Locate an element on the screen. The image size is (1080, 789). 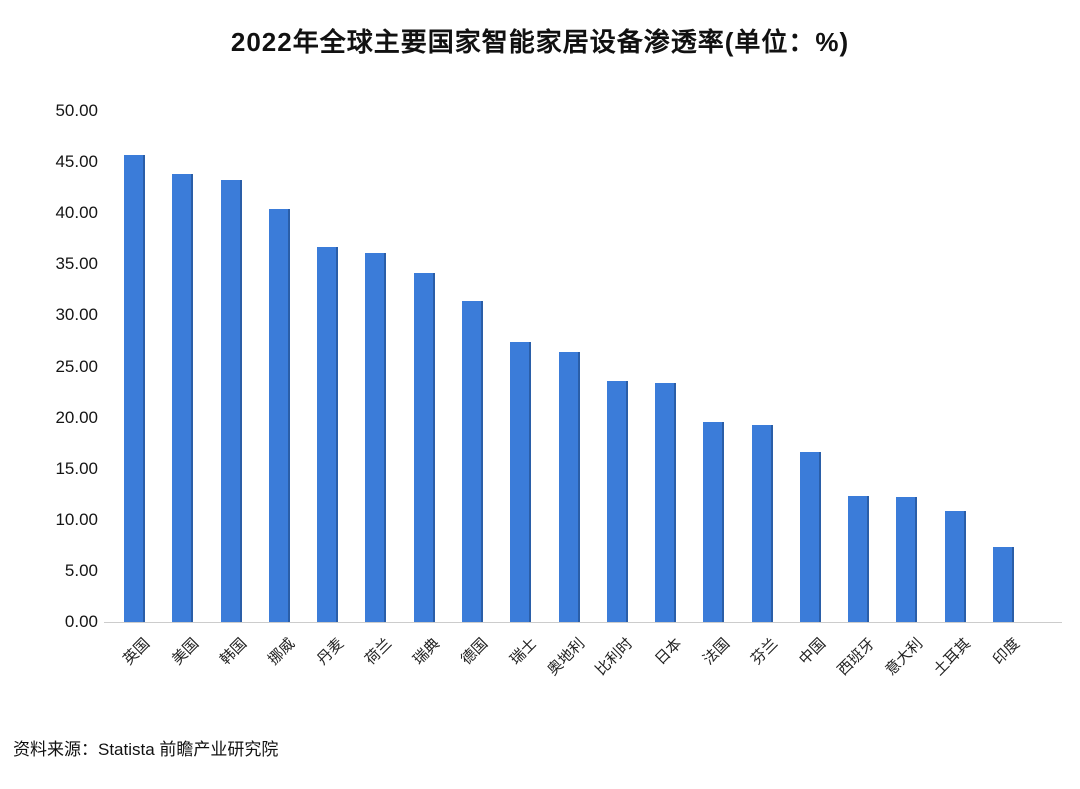
y-tick-label: 5.00 is located at coordinates (81, 570).